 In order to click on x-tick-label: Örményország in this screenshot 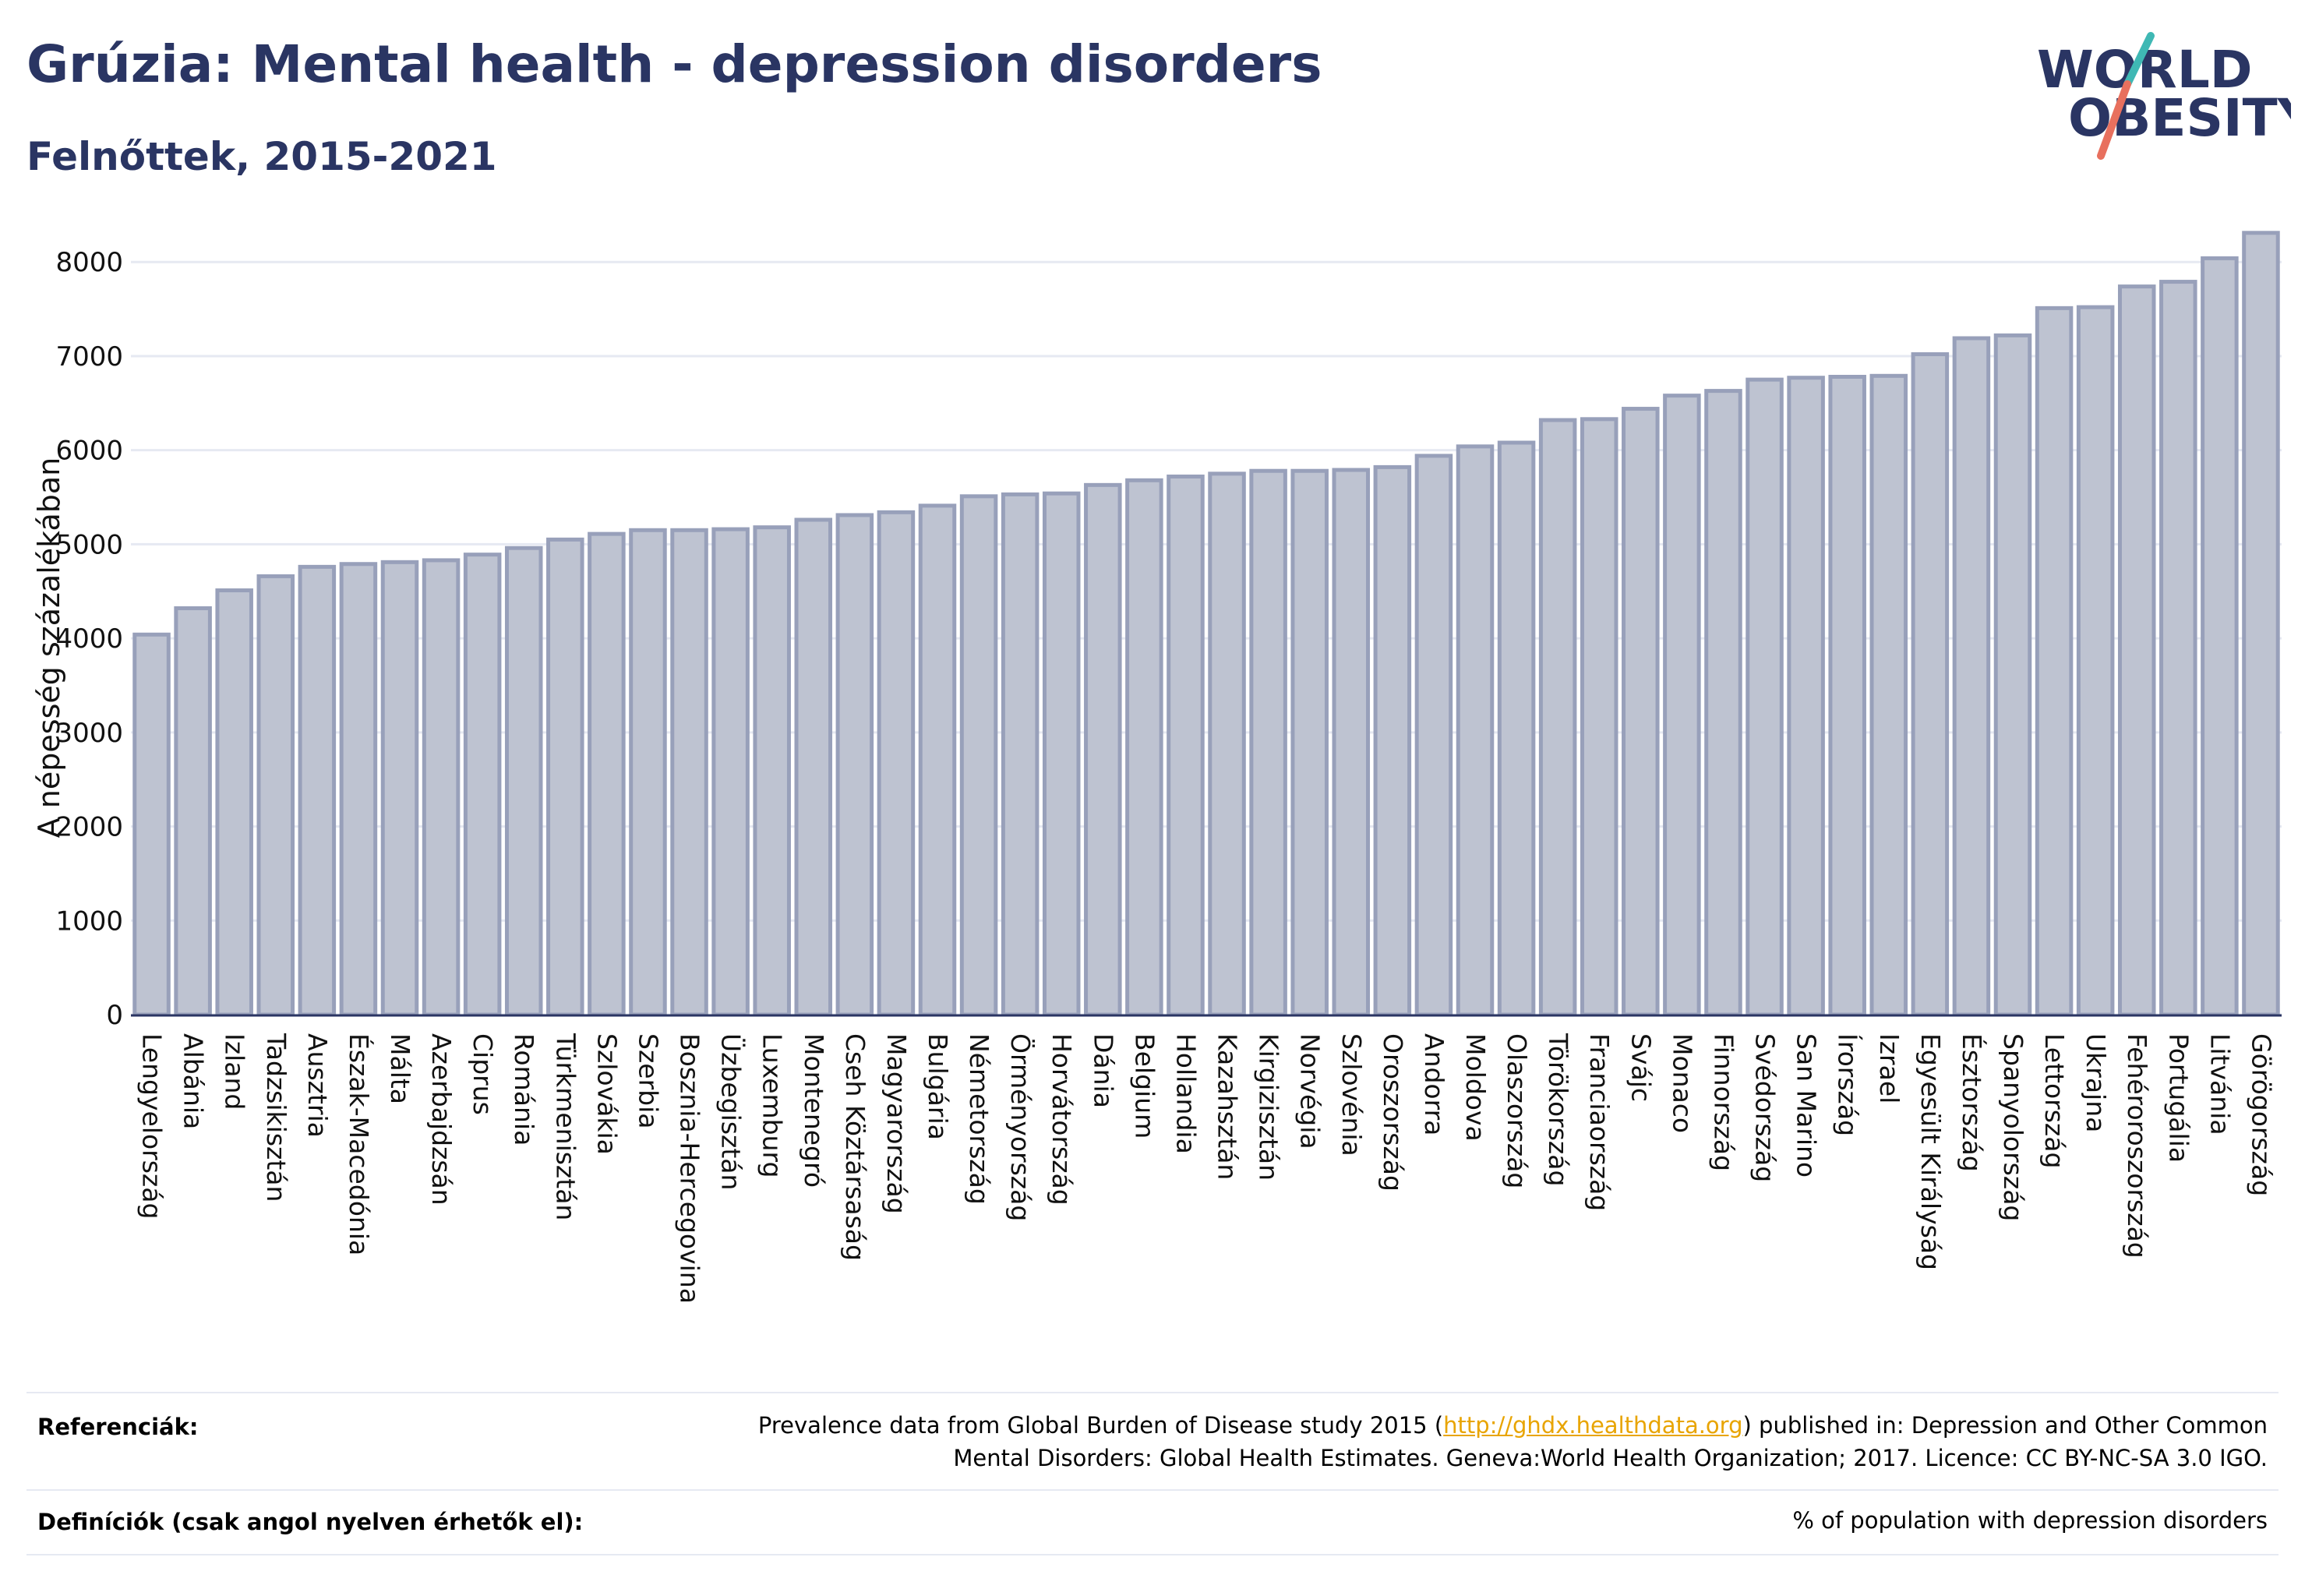, I will do `click(1020, 1127)`.